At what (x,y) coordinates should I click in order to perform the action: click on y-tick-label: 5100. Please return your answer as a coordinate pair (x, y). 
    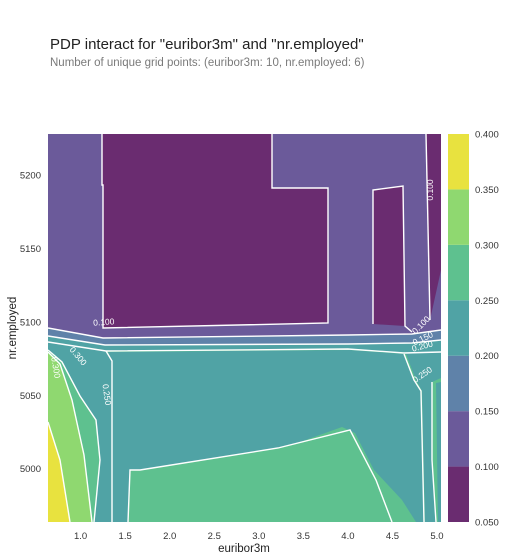
    Looking at the image, I should click on (30, 322).